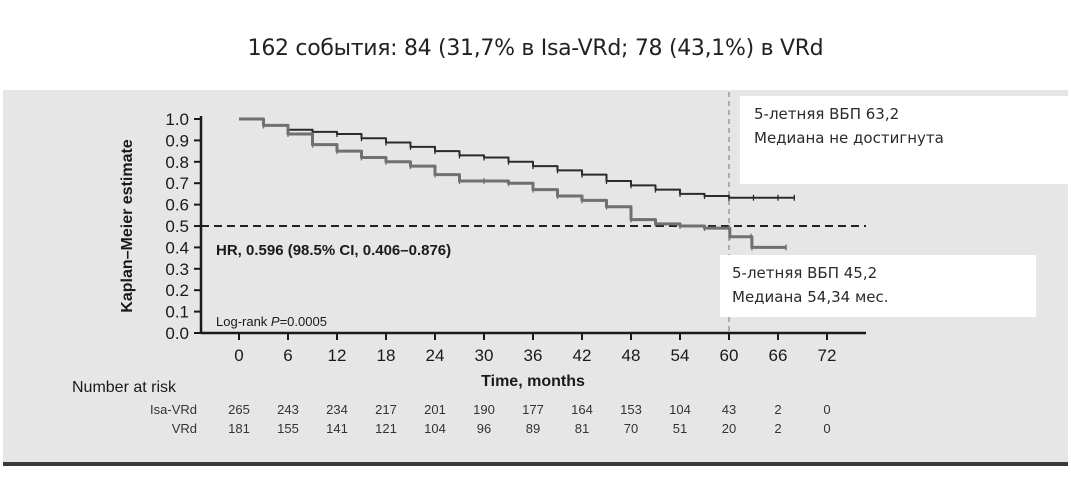 The height and width of the screenshot is (488, 1071). Describe the element at coordinates (239, 428) in the screenshot. I see `risk-cell: 181` at that location.